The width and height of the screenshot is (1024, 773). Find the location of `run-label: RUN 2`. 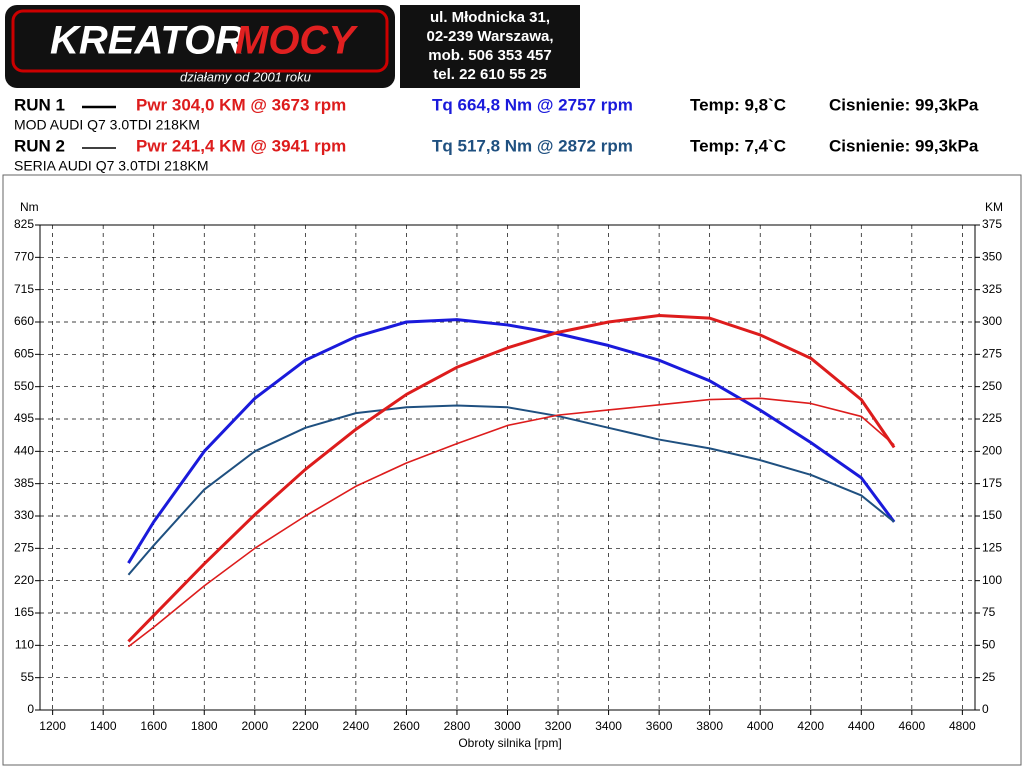

run-label: RUN 2 is located at coordinates (39, 145).